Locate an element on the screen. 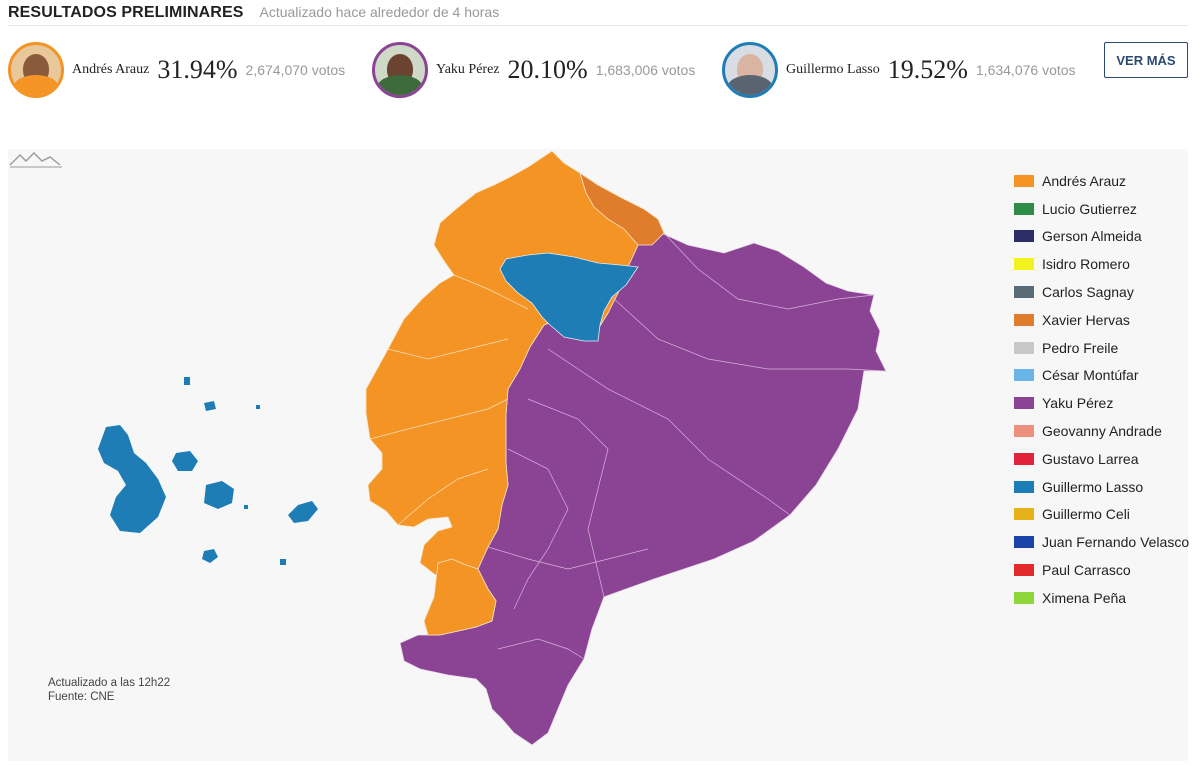 This screenshot has height=766, width=1200. coast-province-borders is located at coordinates (449, 400).